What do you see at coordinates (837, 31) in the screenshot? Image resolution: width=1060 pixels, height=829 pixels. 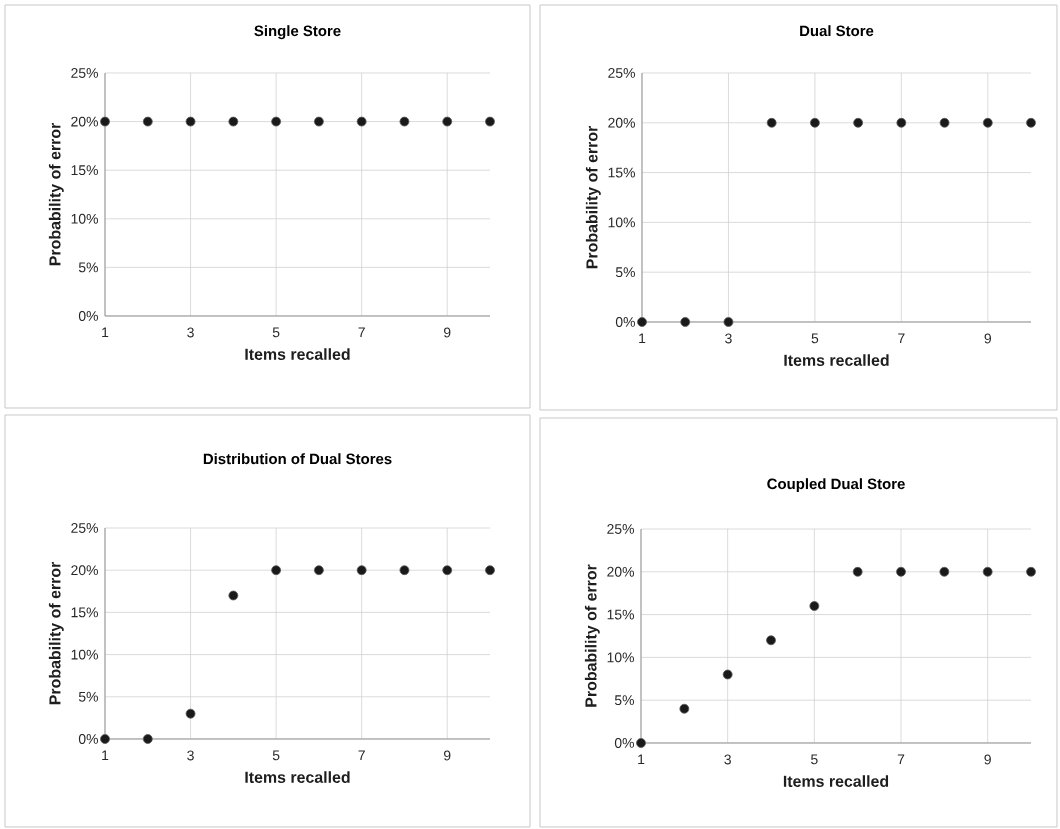 I see `chart-title: Dual Store` at bounding box center [837, 31].